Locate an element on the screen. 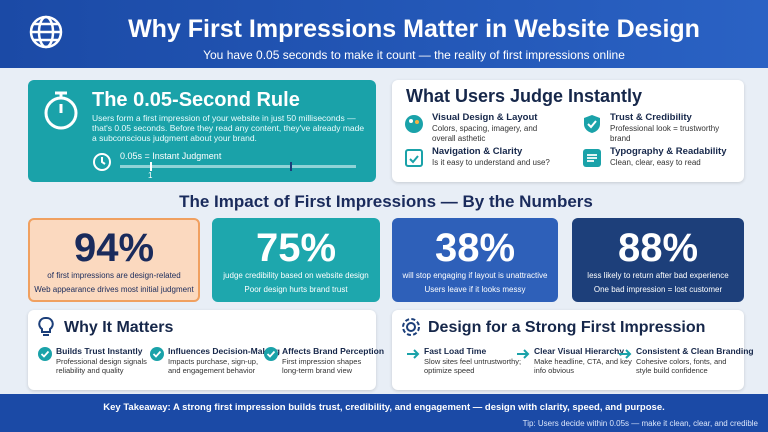  why-title: Why It Matters is located at coordinates (119, 327).